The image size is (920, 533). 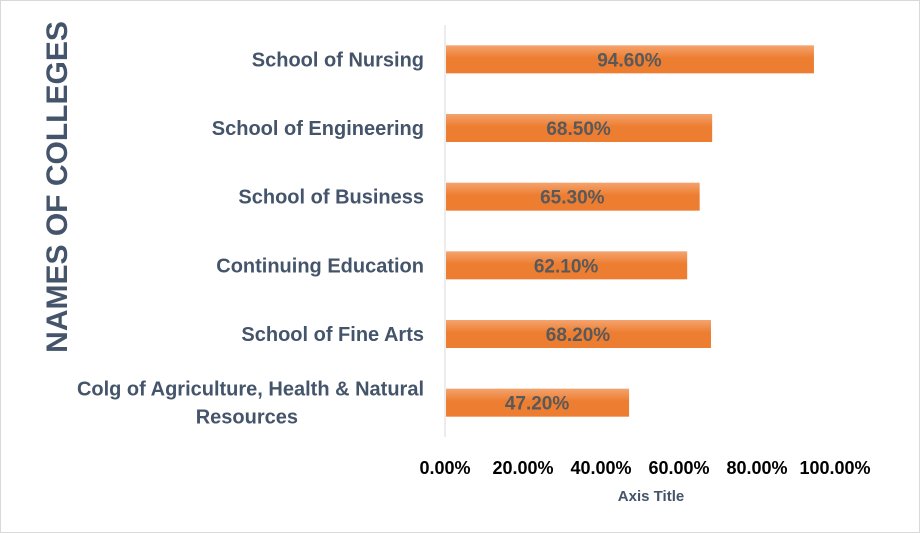 What do you see at coordinates (678, 468) in the screenshot?
I see `x-tick-label: 60.00%` at bounding box center [678, 468].